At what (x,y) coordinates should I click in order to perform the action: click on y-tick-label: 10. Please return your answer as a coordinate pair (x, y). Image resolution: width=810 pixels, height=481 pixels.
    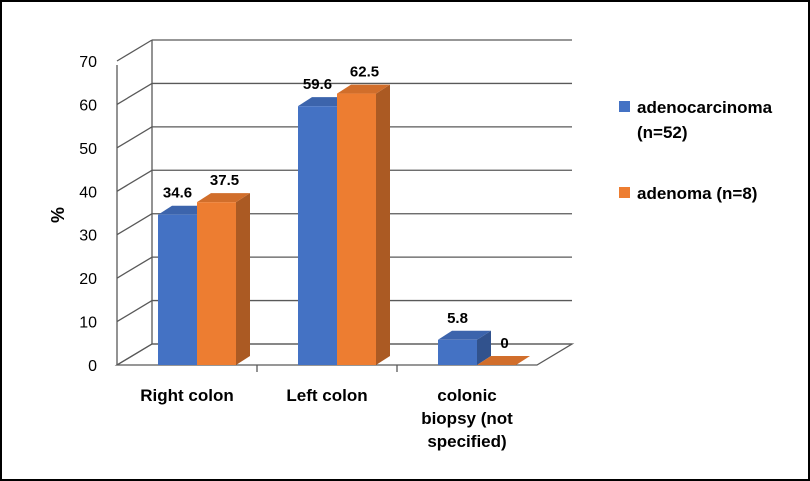
    Looking at the image, I should click on (88, 323).